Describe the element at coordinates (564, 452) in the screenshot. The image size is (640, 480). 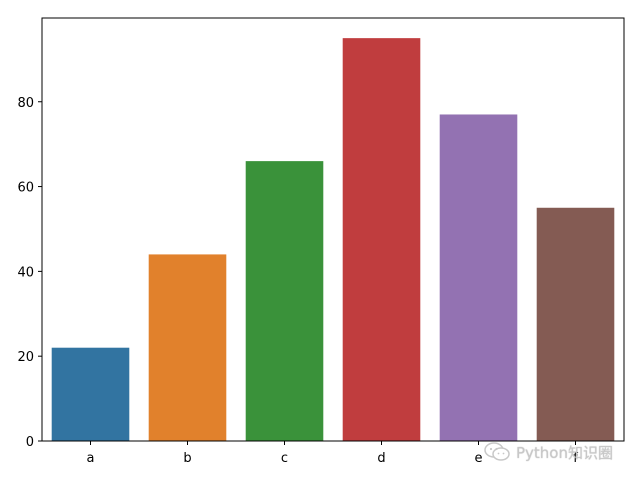
I see `watermark-text: Python知识圈` at that location.